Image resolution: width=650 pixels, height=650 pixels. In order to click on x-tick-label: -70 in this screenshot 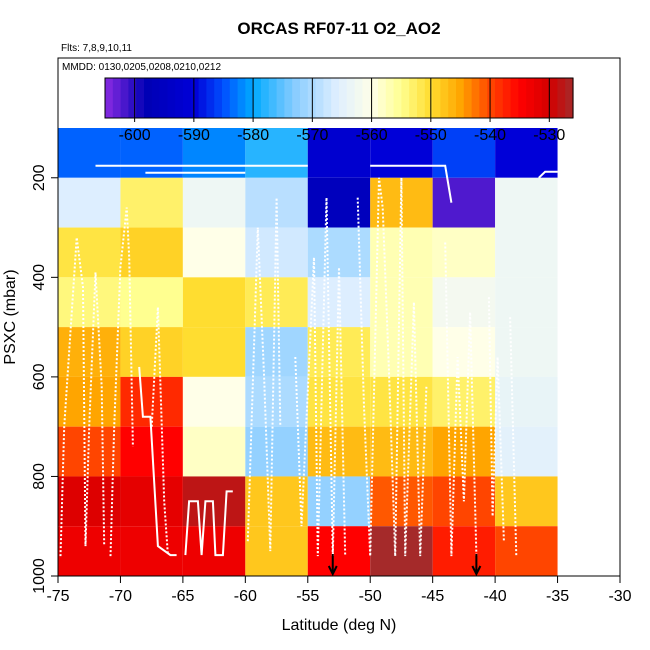, I will do `click(120, 596)`.